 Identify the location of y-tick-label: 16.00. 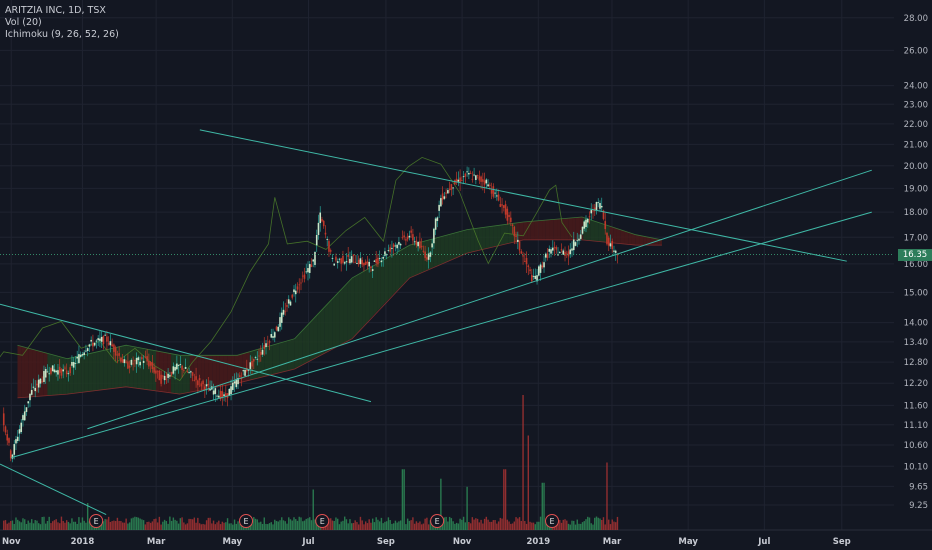
(916, 265).